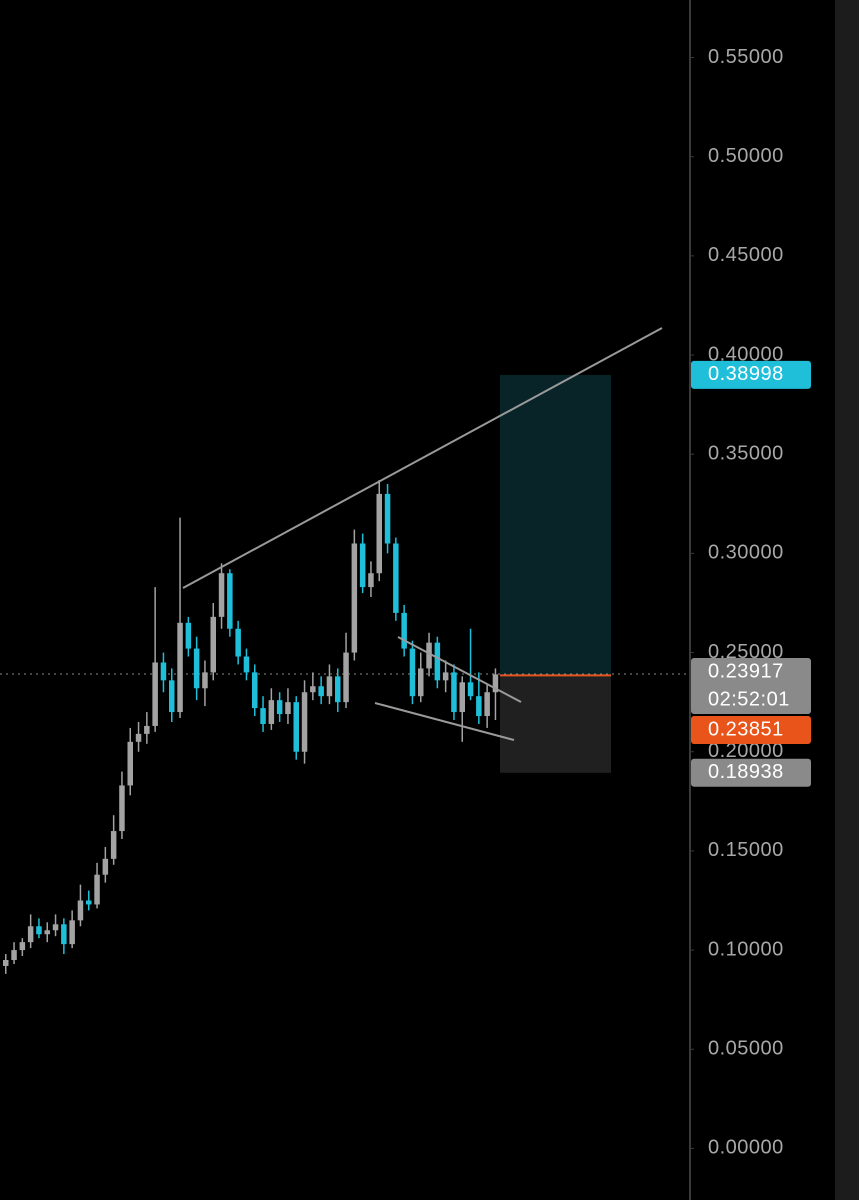 This screenshot has width=859, height=1200. I want to click on profit-zone, so click(555, 525).